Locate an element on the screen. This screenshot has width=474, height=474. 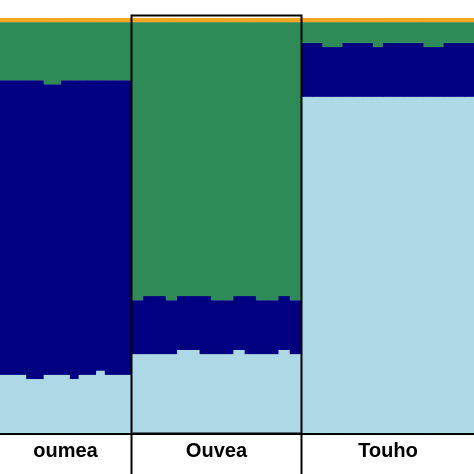
axis-group is located at coordinates (237, 453).